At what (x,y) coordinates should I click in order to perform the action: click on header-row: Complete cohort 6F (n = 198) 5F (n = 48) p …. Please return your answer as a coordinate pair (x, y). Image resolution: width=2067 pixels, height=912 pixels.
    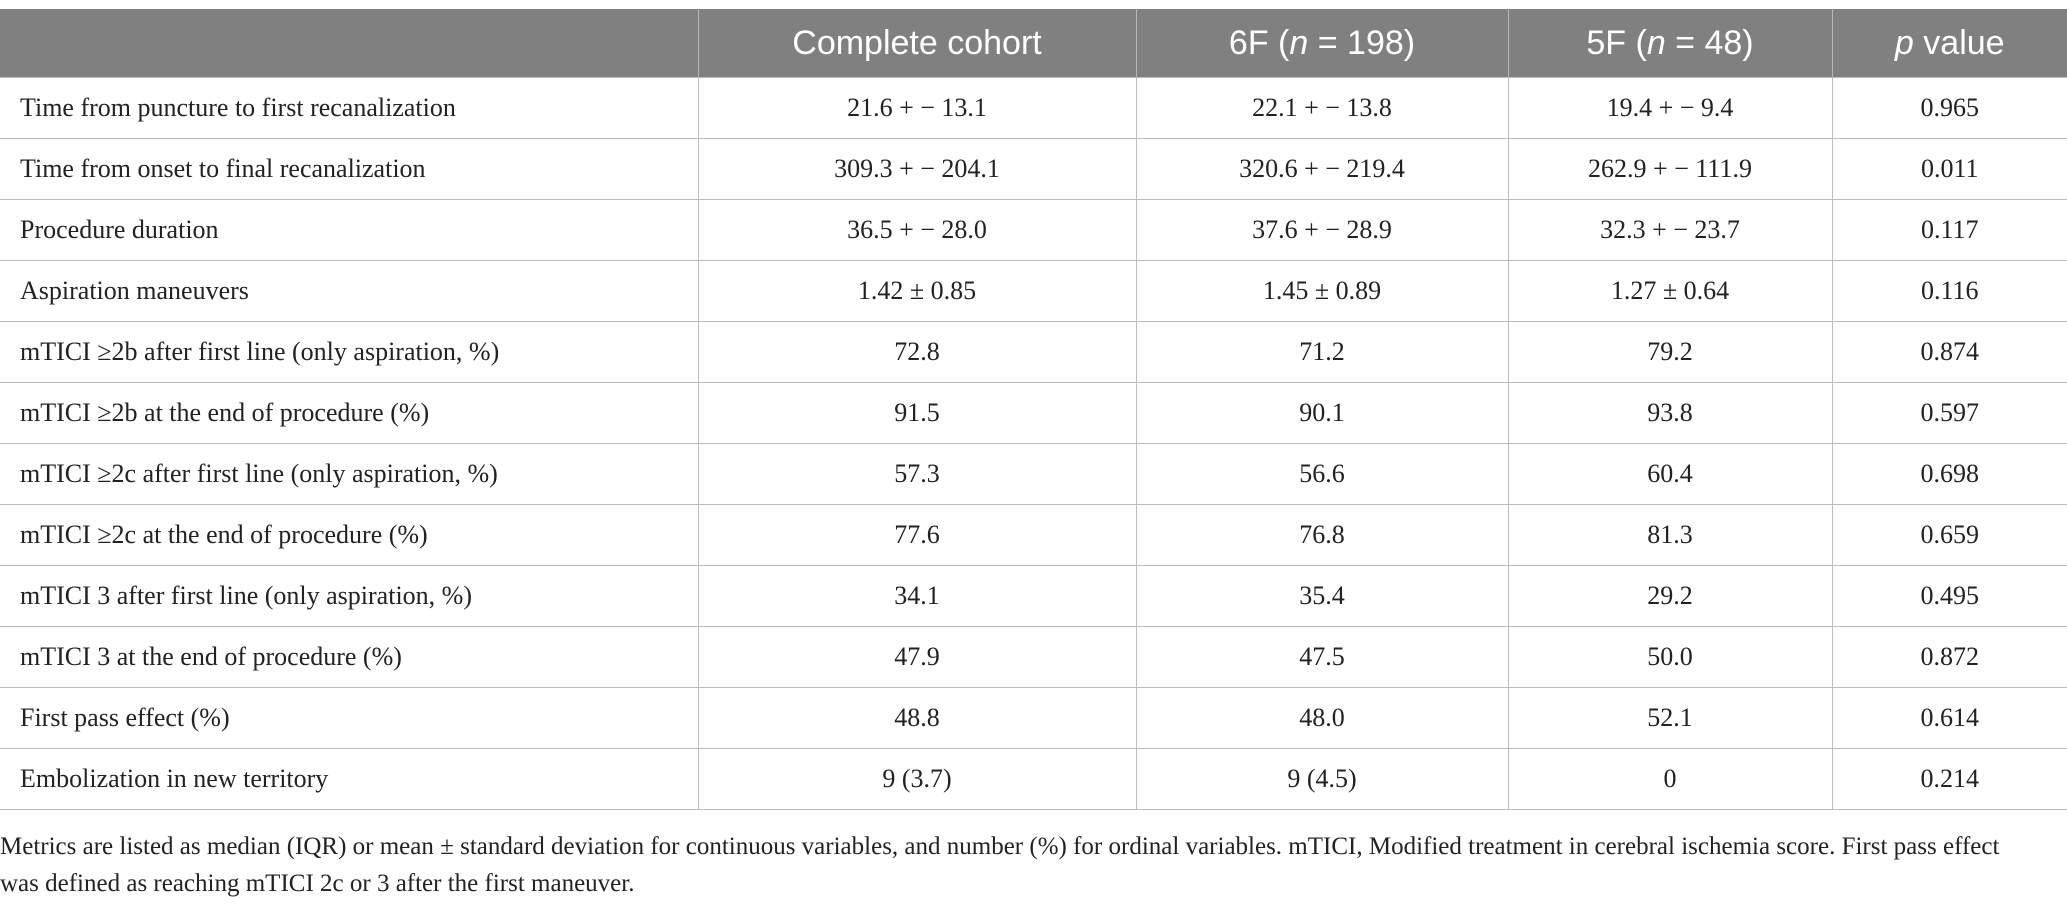
    Looking at the image, I should click on (1033, 43).